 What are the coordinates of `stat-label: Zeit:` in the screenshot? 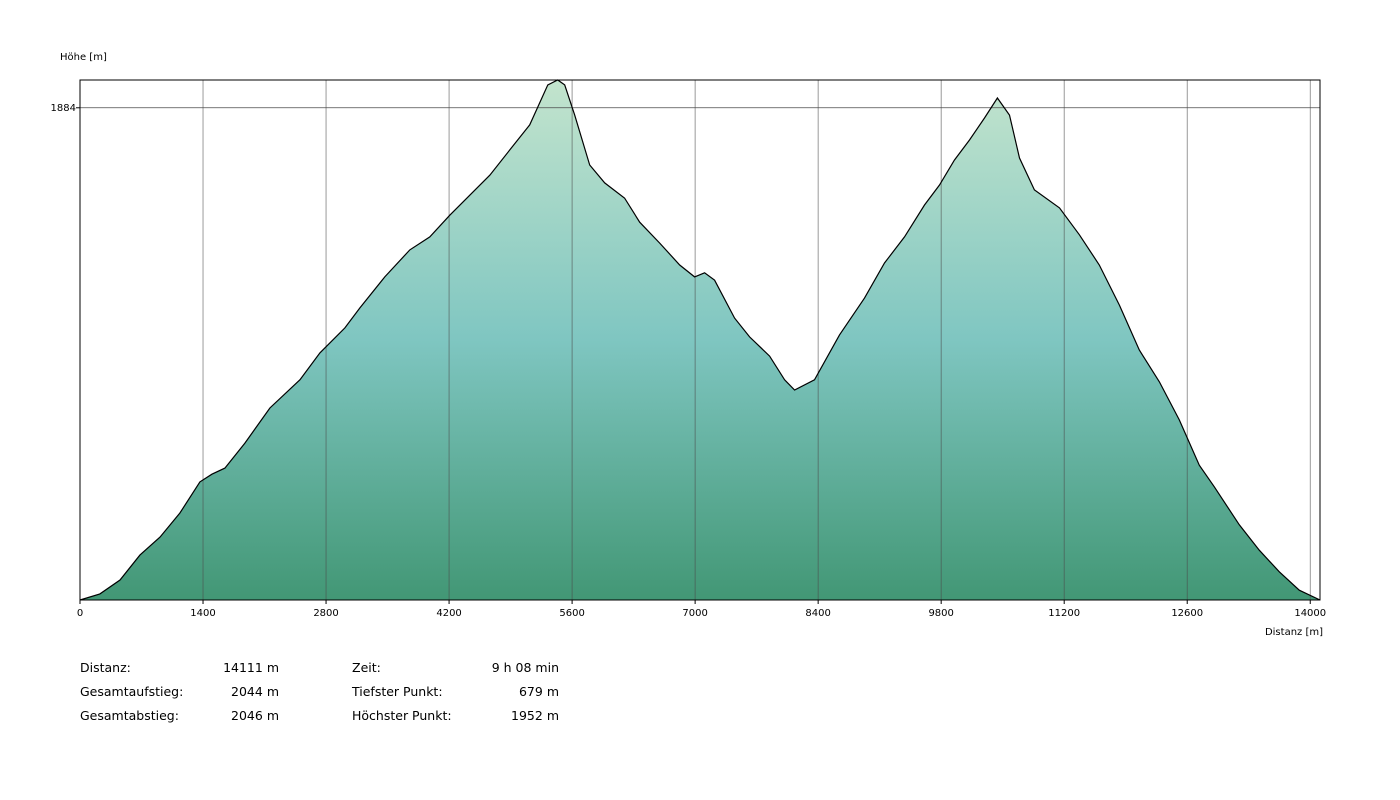 It's located at (366, 667).